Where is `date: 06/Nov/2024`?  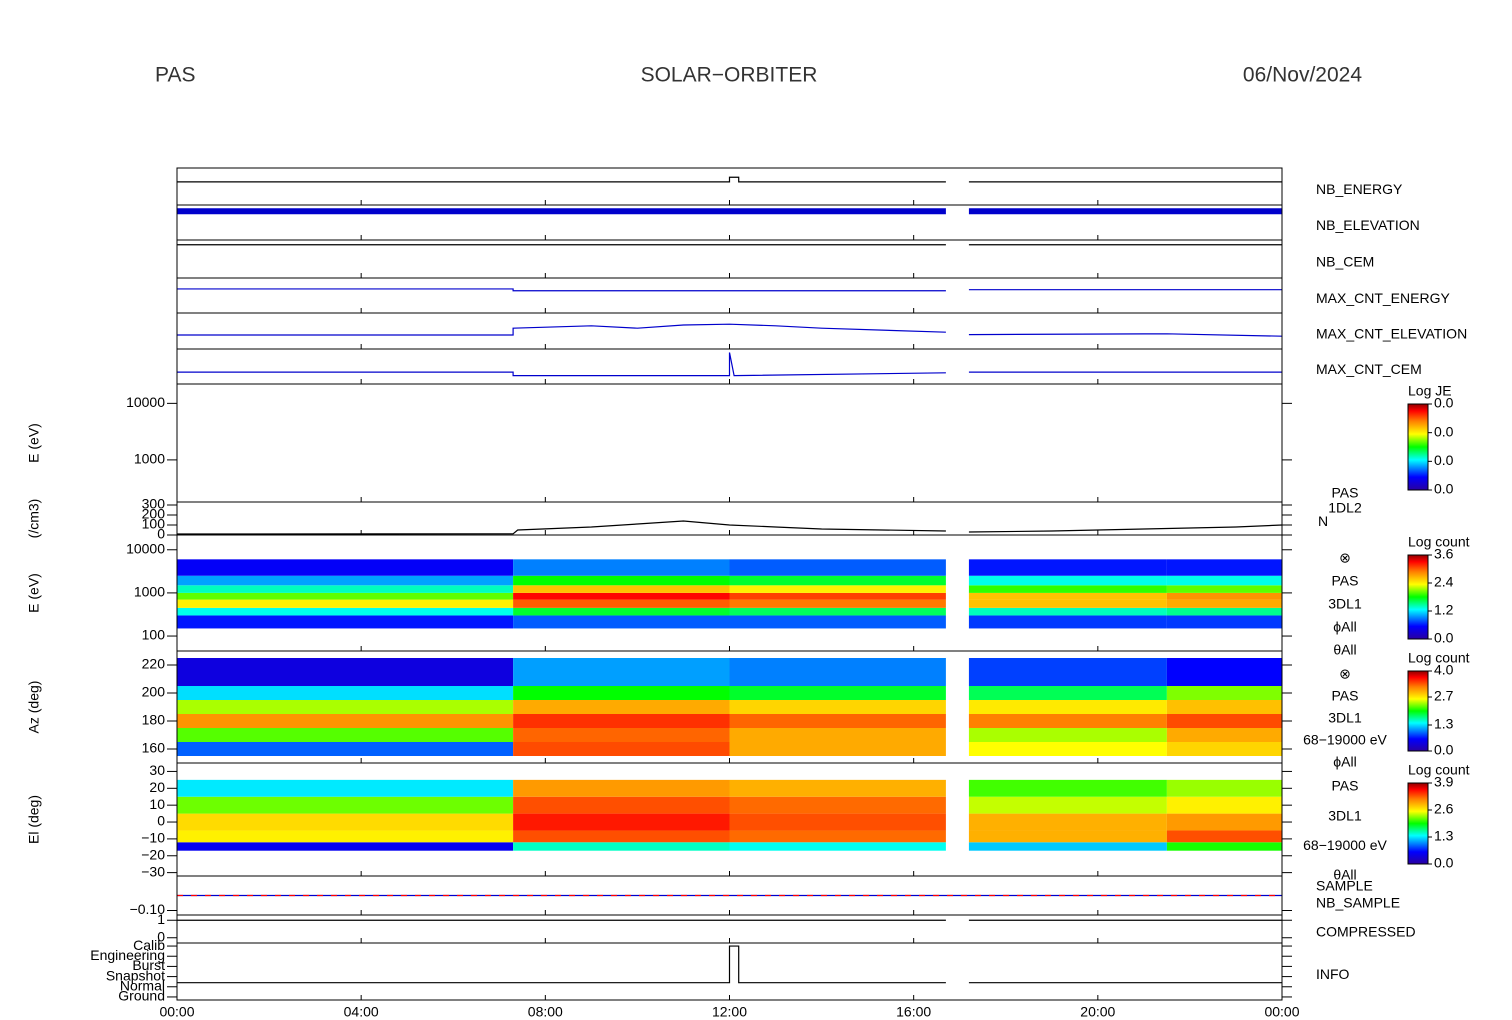 date: 06/Nov/2024 is located at coordinates (1302, 75).